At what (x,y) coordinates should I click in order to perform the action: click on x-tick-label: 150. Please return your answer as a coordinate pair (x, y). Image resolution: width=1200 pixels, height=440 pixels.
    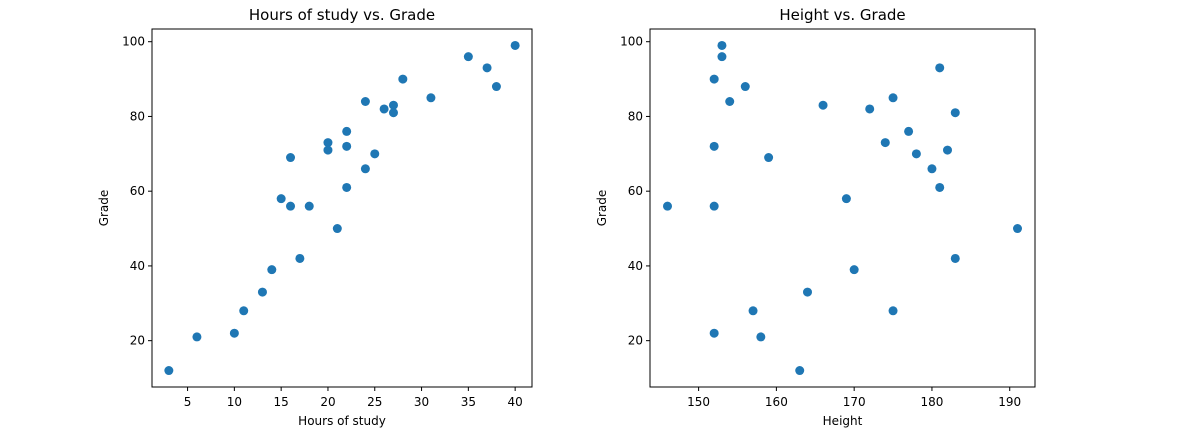
    Looking at the image, I should click on (698, 402).